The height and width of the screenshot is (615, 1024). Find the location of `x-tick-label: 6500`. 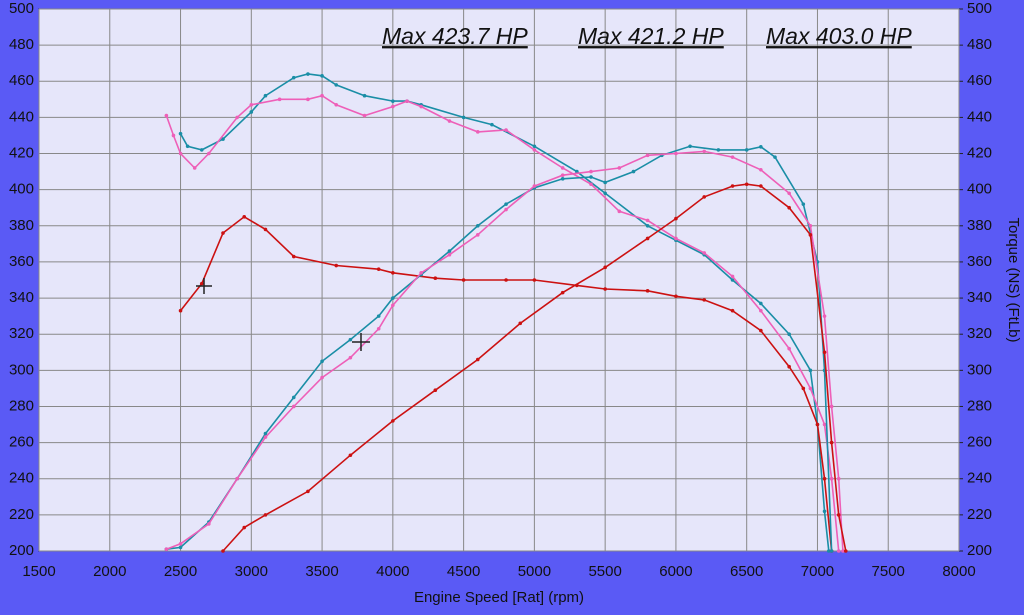

x-tick-label: 6500 is located at coordinates (746, 571).